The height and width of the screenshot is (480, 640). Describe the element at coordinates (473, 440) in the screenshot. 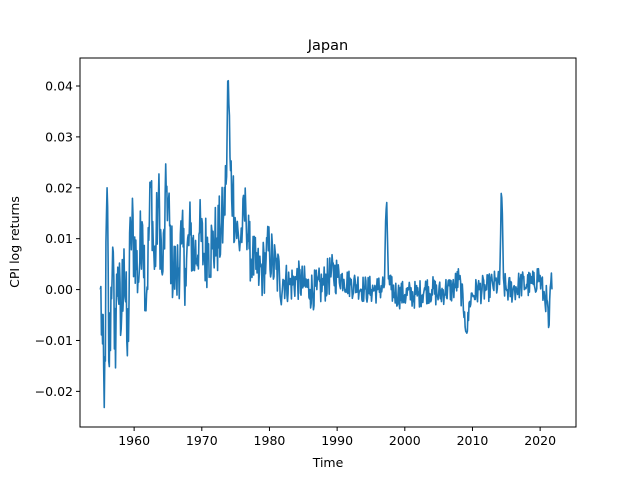

I see `x-tick-label: 2010` at that location.